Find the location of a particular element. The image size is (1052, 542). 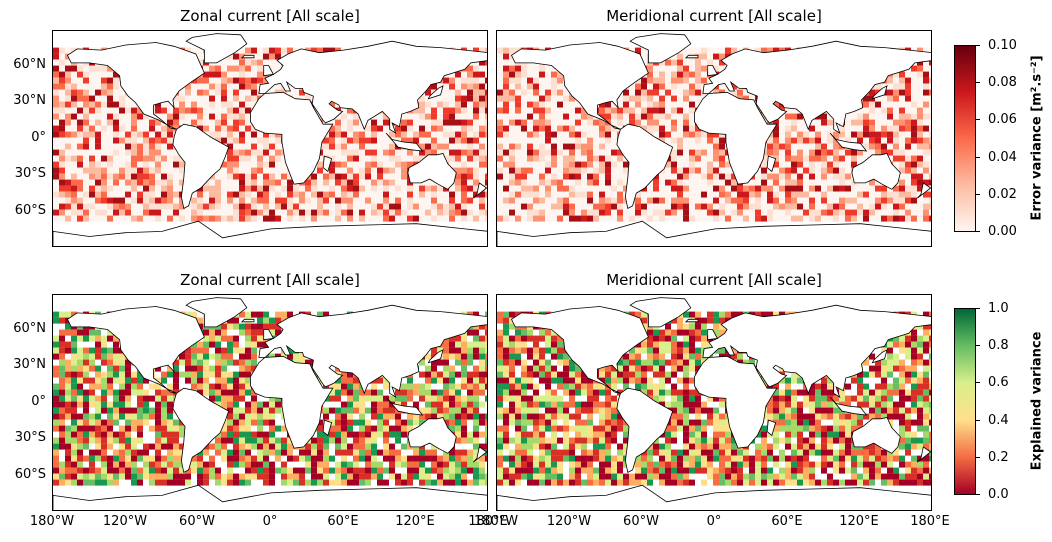

colorbar-explained-tick: 0.4 is located at coordinates (998, 420).